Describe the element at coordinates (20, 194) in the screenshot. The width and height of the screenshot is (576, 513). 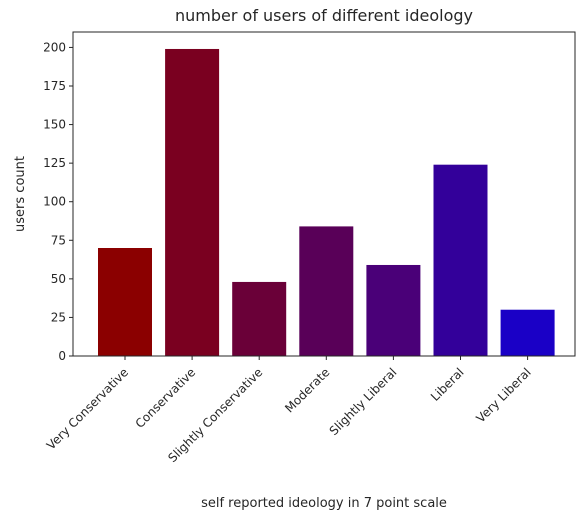
I see `y-axis-label: users count` at that location.